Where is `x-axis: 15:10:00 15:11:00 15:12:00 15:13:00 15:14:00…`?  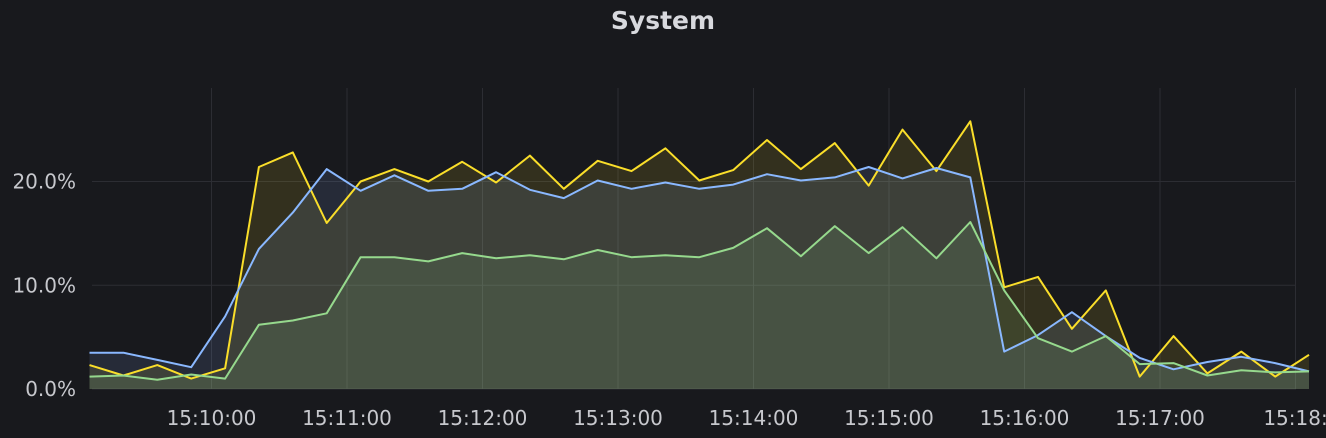
x-axis: 15:10:00 15:11:00 15:12:00 15:13:00 15:14:00… is located at coordinates (746, 418).